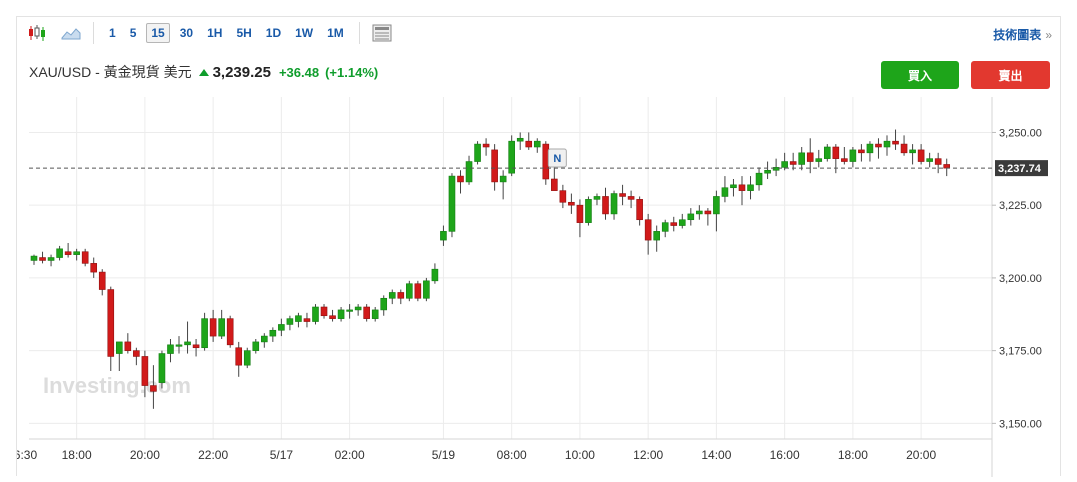 The image size is (1077, 482). I want to click on buy-button: 買入, so click(920, 75).